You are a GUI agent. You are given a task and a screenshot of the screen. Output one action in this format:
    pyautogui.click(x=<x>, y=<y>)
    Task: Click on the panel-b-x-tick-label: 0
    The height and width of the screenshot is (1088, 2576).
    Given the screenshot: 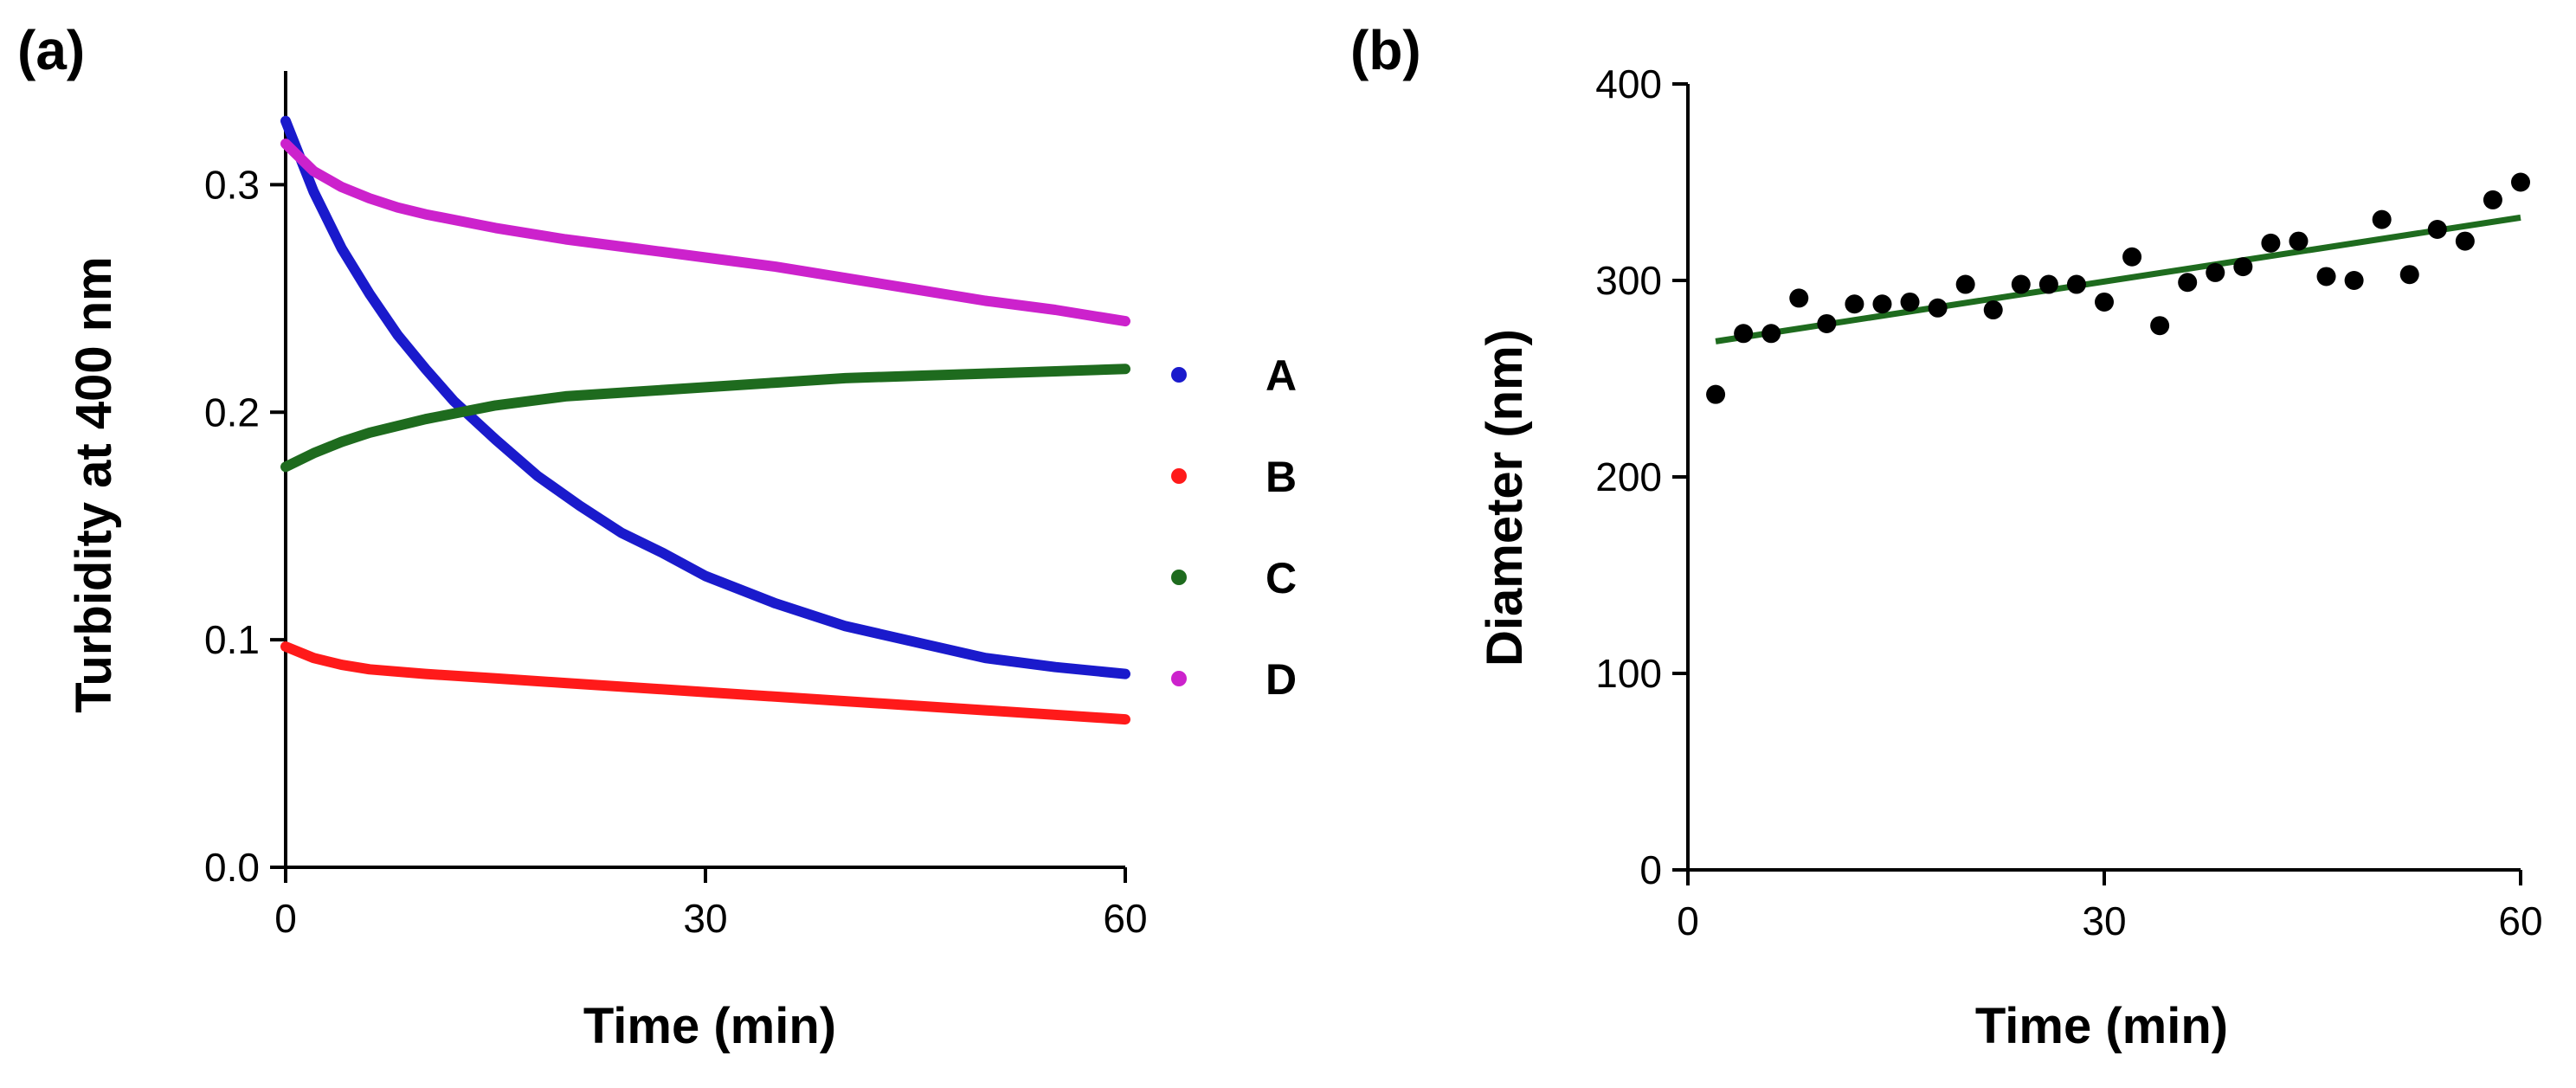 What is the action you would take?
    pyautogui.click(x=1688, y=920)
    